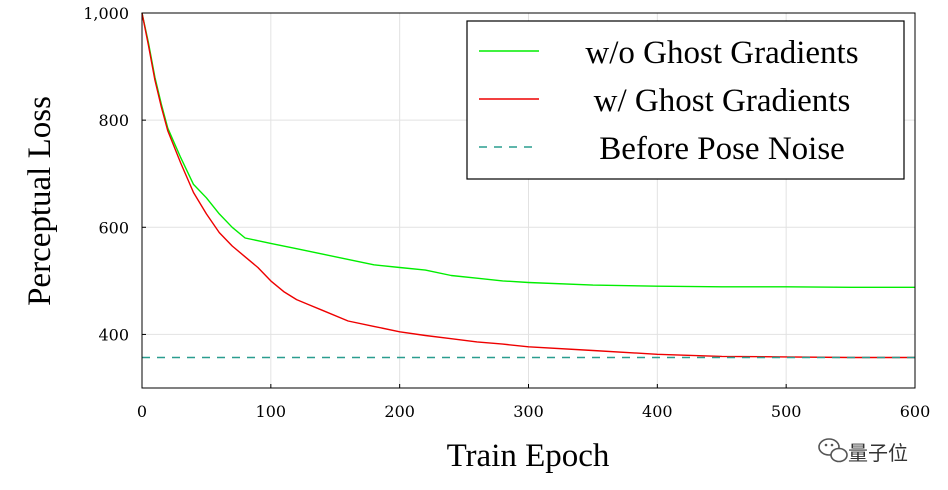  I want to click on x-tick-label: 100, so click(271, 411).